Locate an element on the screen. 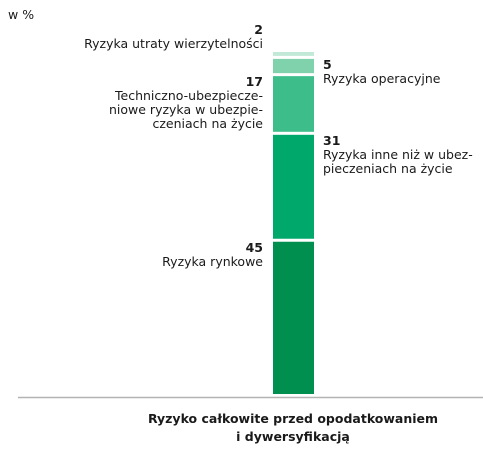 The width and height of the screenshot is (483, 453). value-label: 2 is located at coordinates (258, 29).